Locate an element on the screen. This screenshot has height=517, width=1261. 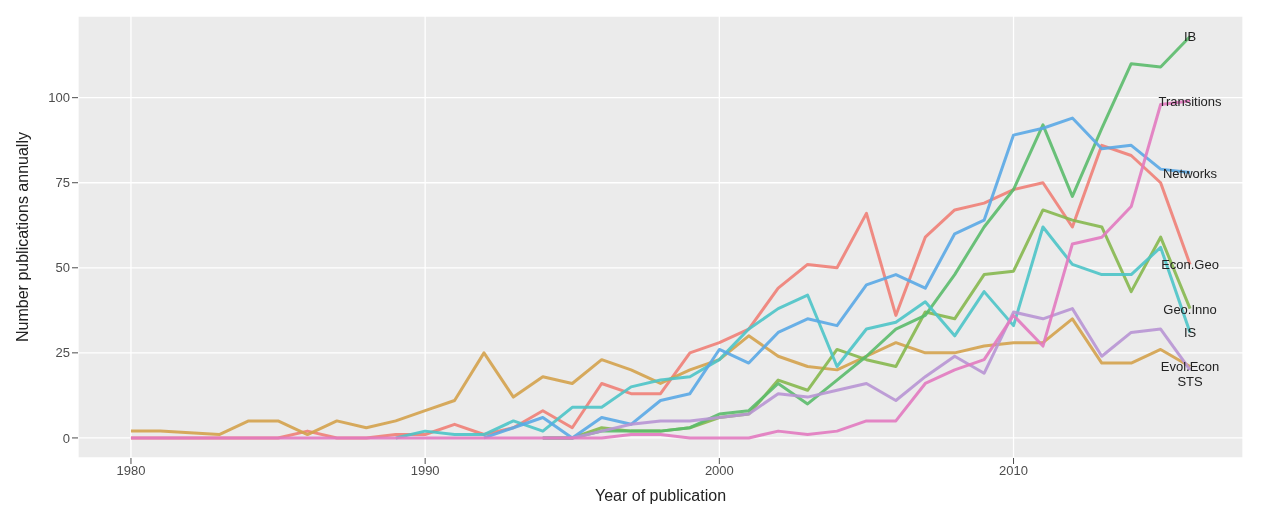
y-tick-label: 0 is located at coordinates (66, 438).